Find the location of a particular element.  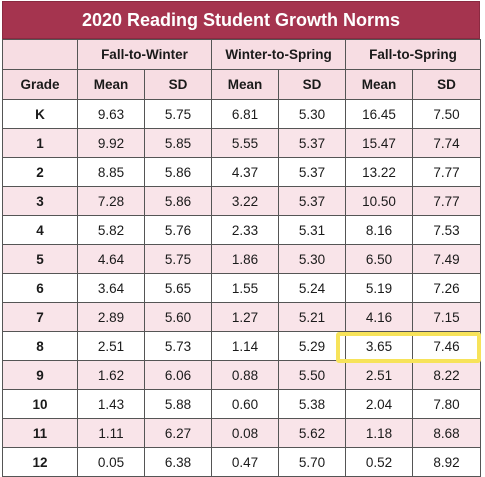

value-cell: 7.15 is located at coordinates (447, 317).